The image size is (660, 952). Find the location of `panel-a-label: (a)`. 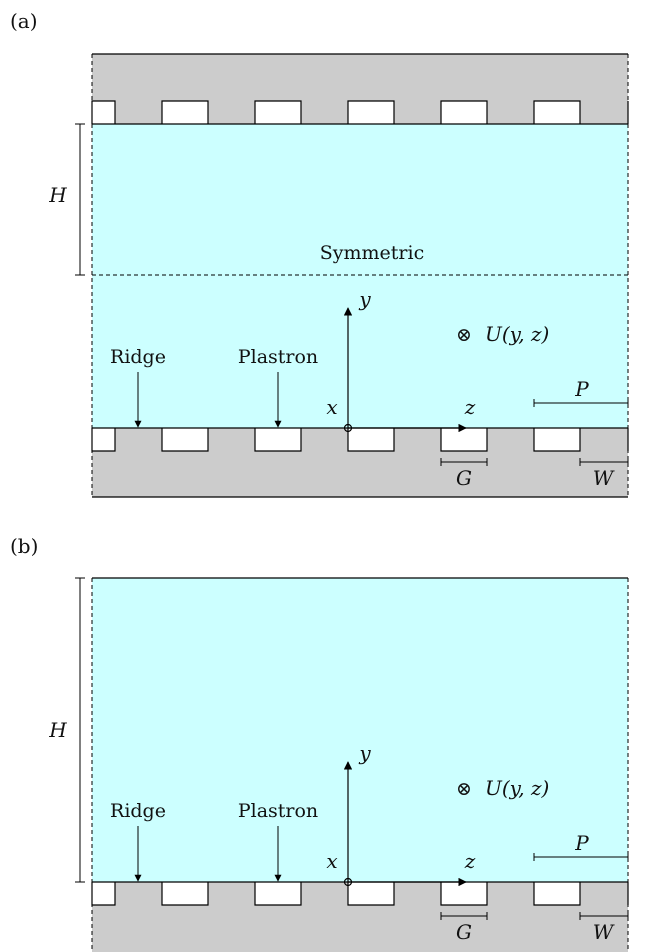

panel-a-label: (a) is located at coordinates (24, 21).